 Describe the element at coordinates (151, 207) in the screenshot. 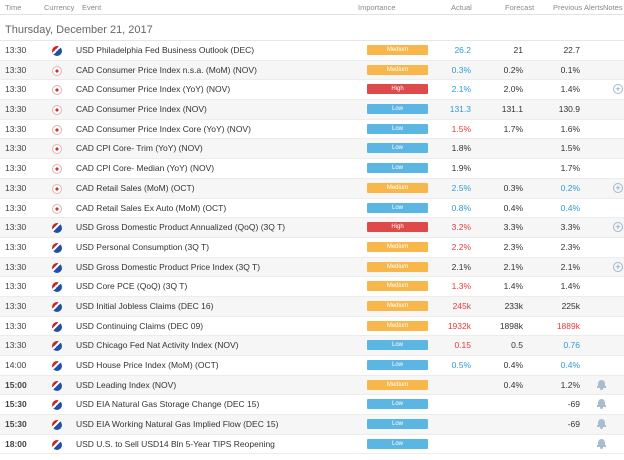

I see `event-name: CAD Retail Sales Ex Auto (MoM) (OCT)` at that location.